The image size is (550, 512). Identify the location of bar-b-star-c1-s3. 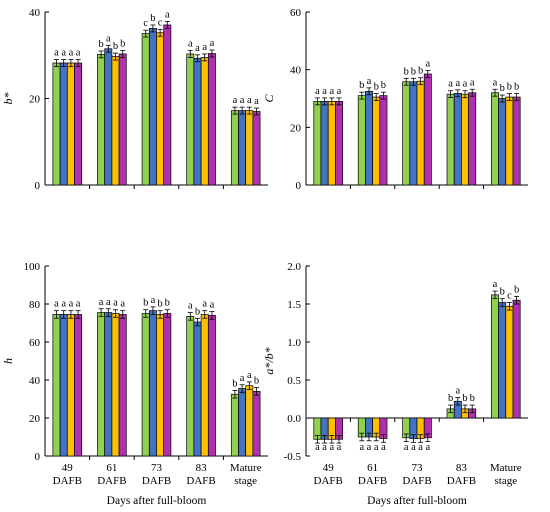
(122, 119).